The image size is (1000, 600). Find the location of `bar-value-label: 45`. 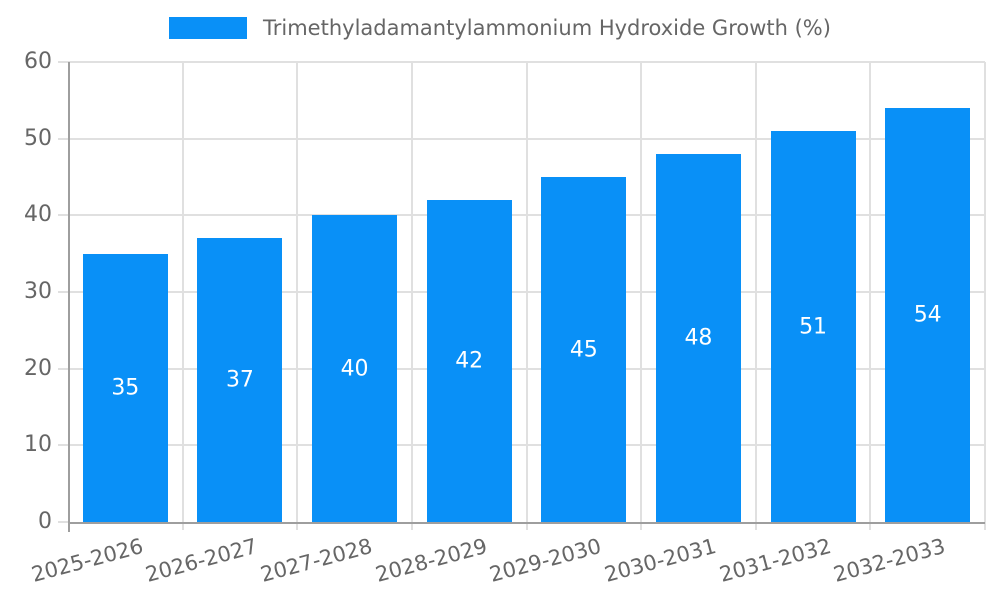

bar-value-label: 45 is located at coordinates (583, 349).